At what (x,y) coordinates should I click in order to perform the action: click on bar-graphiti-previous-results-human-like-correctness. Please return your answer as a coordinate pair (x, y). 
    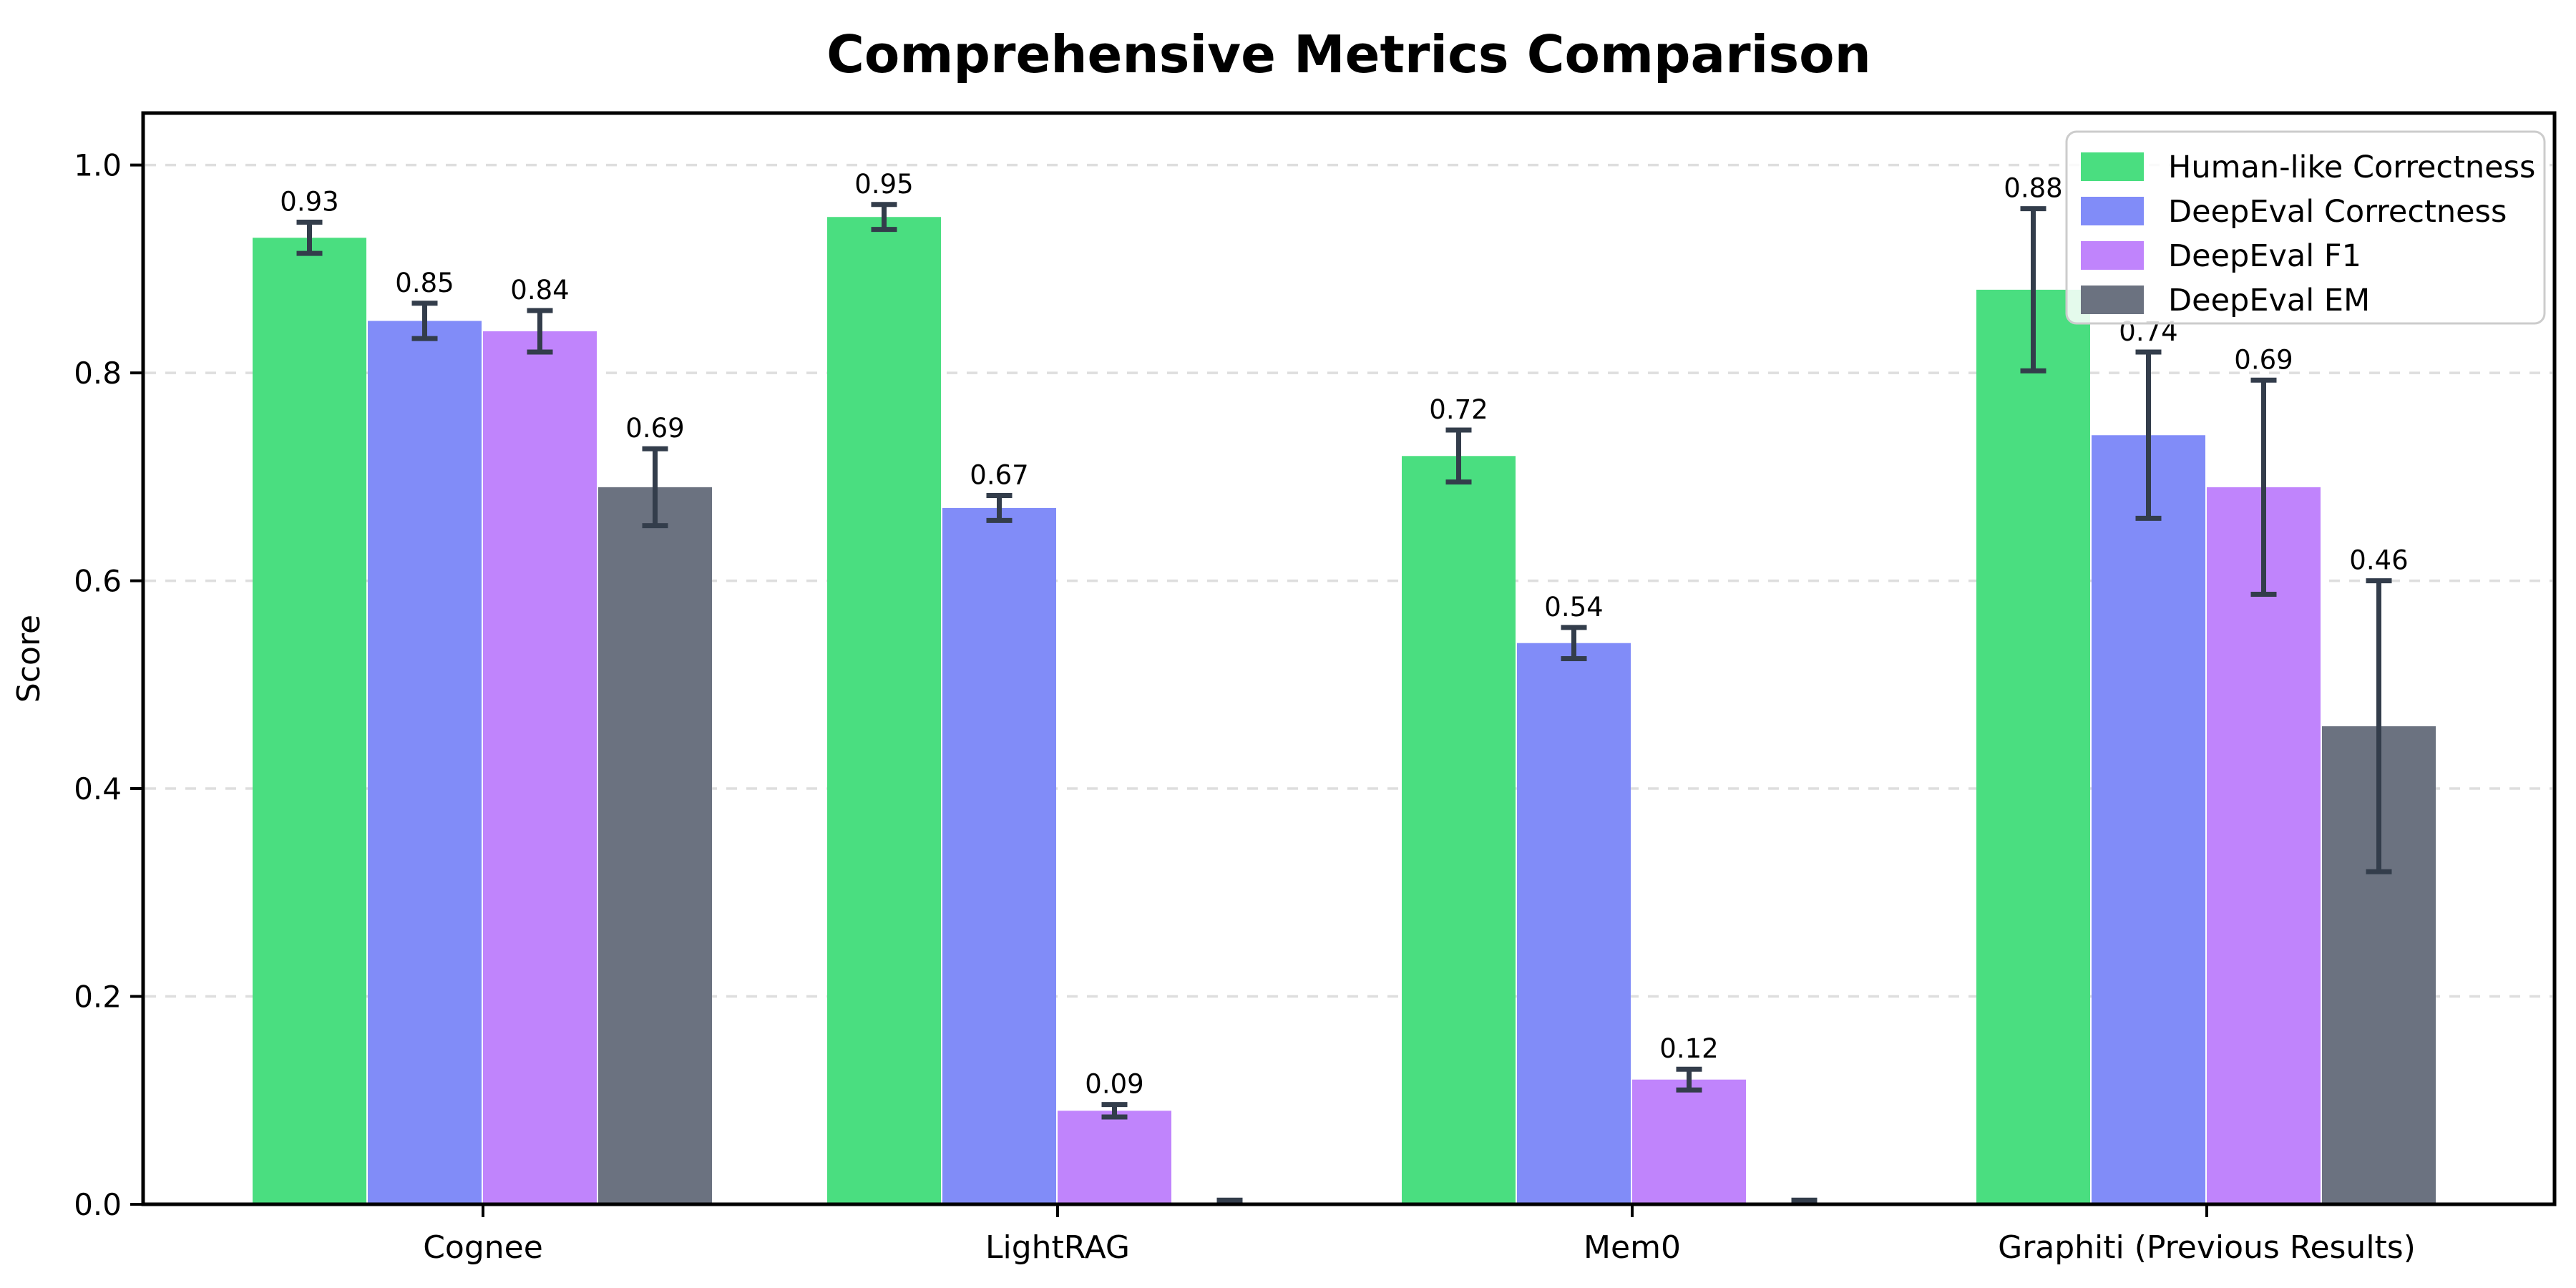
    Looking at the image, I should click on (2033, 746).